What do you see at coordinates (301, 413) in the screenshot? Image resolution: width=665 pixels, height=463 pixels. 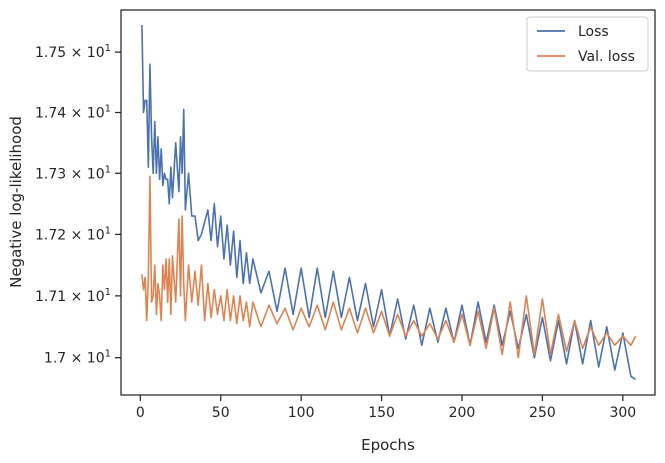 I see `x-tick-label: 100` at bounding box center [301, 413].